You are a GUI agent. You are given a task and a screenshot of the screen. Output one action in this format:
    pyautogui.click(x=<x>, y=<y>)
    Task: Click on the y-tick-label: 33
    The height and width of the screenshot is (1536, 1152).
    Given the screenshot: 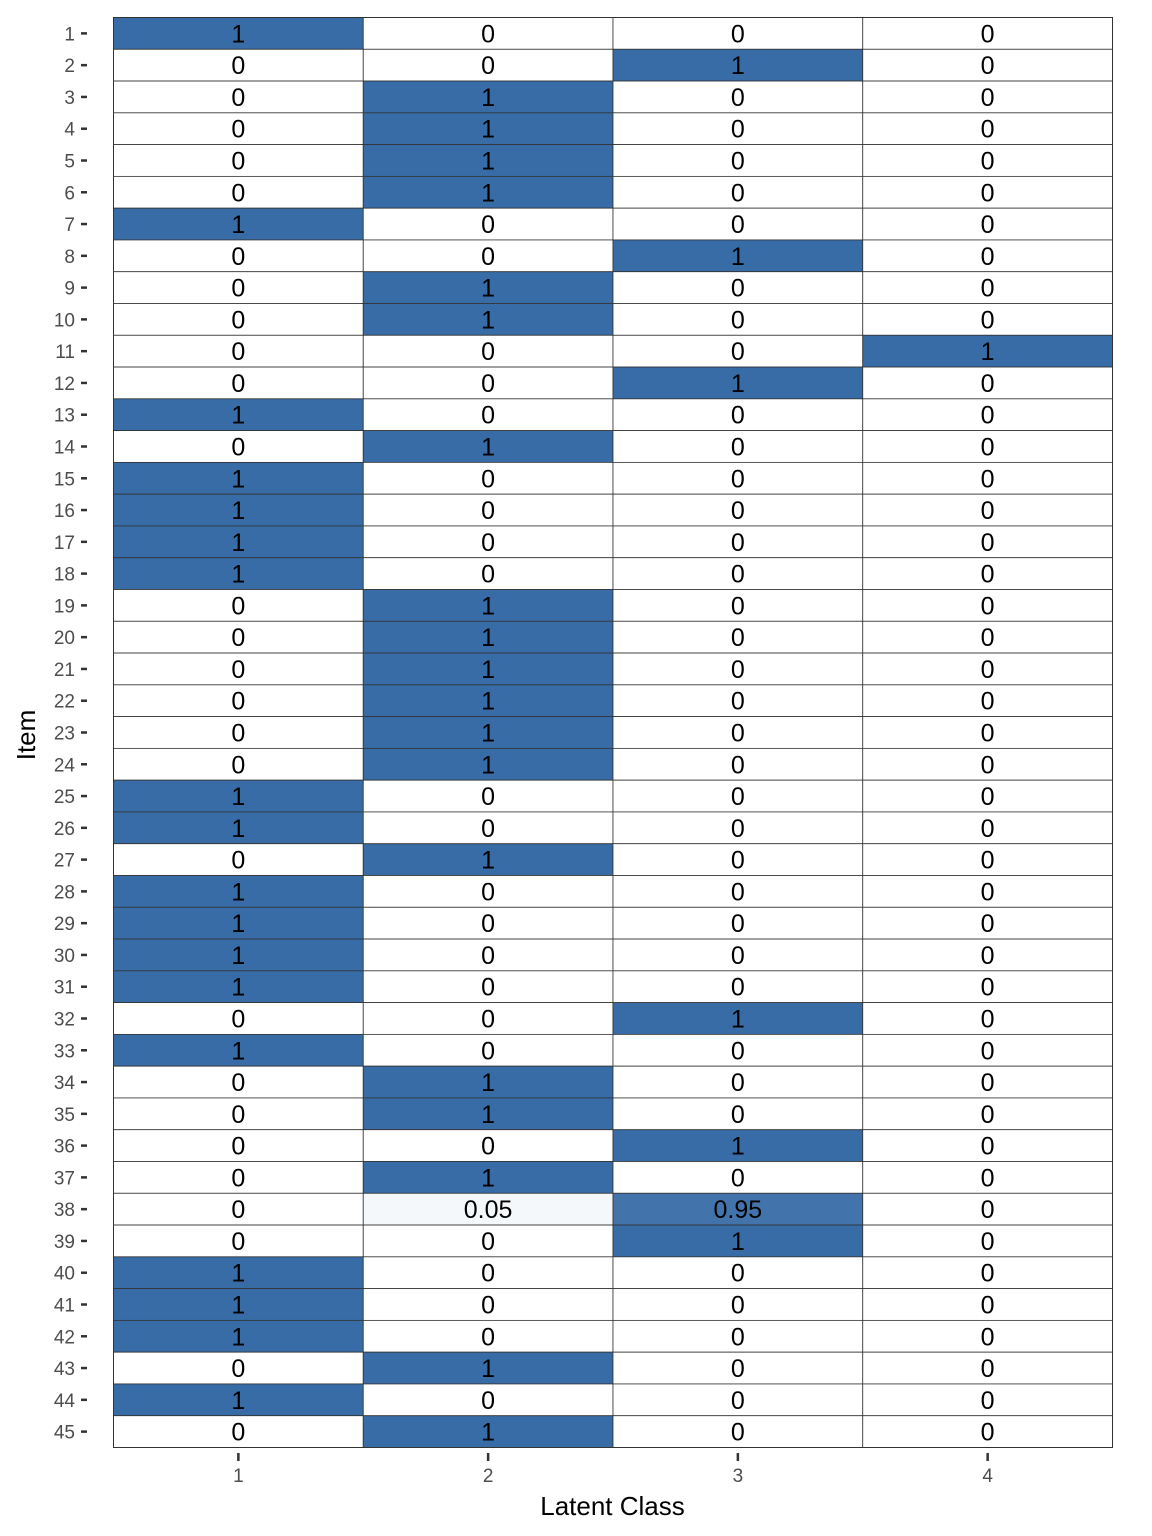 What is the action you would take?
    pyautogui.click(x=64, y=1051)
    